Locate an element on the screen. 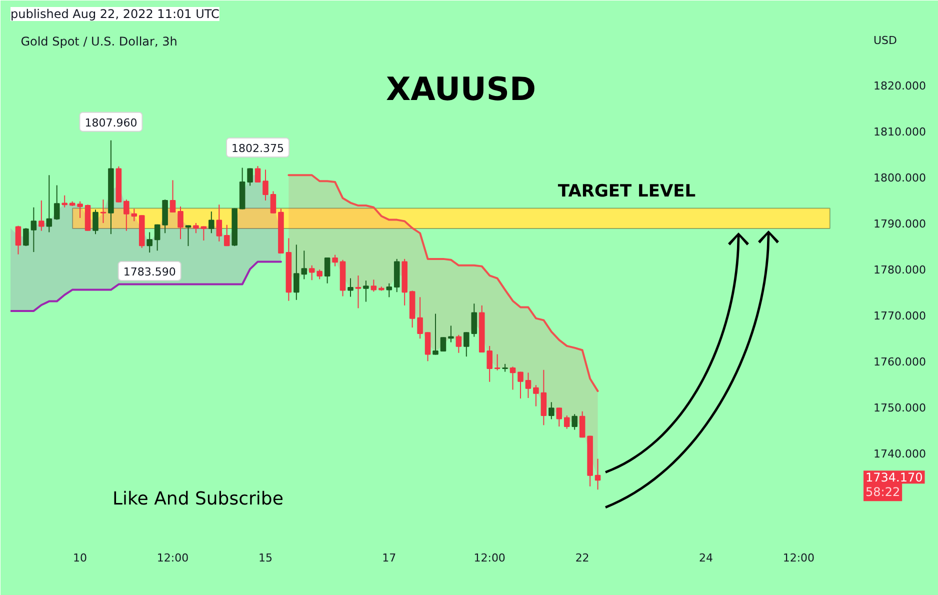 The height and width of the screenshot is (595, 938). text: published Aug 22, 2022 11:01 UTC is located at coordinates (115, 14).